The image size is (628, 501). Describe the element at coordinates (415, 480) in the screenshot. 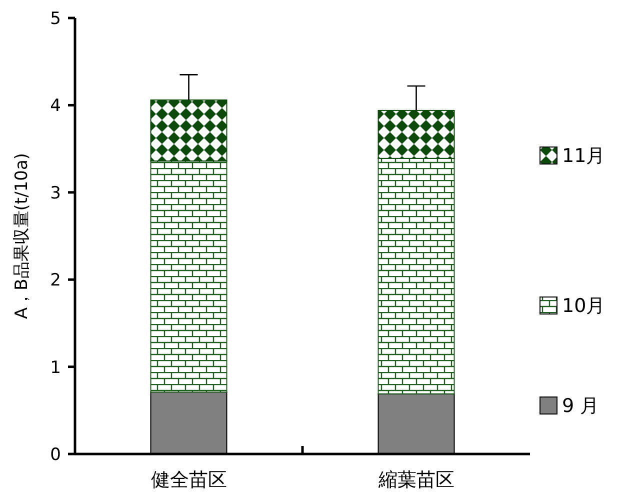

I see `x-tick-label: 縮葉苗区` at that location.